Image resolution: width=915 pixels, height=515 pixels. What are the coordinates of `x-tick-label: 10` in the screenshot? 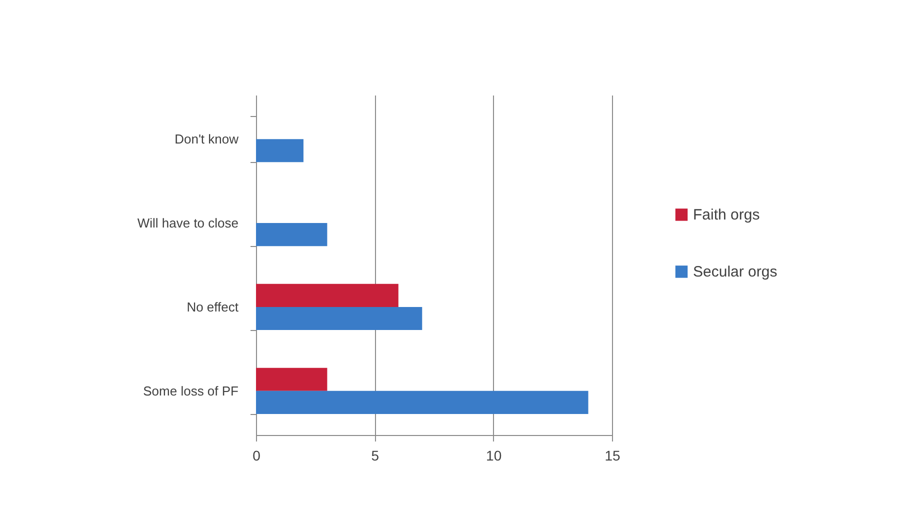 It's located at (494, 456).